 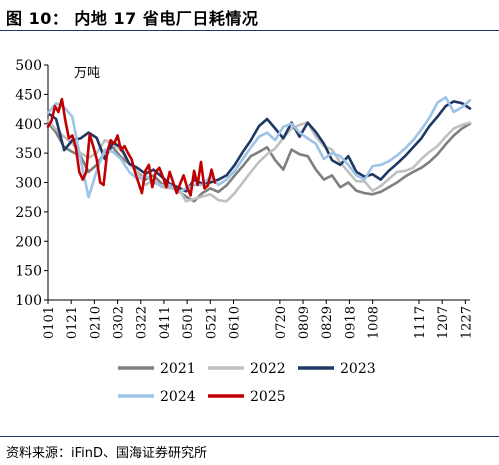 I want to click on source-bar: 资料来源：iFinD、国海证券研究所, so click(x=249, y=450).